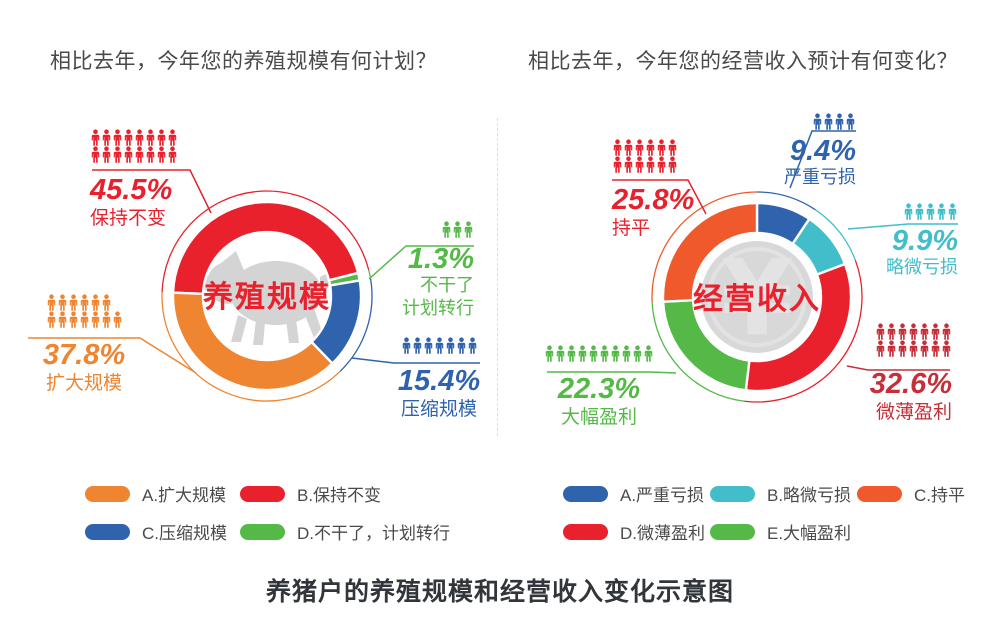 The image size is (1000, 644). I want to click on label-slim-profit: 微薄盈利, so click(913, 413).